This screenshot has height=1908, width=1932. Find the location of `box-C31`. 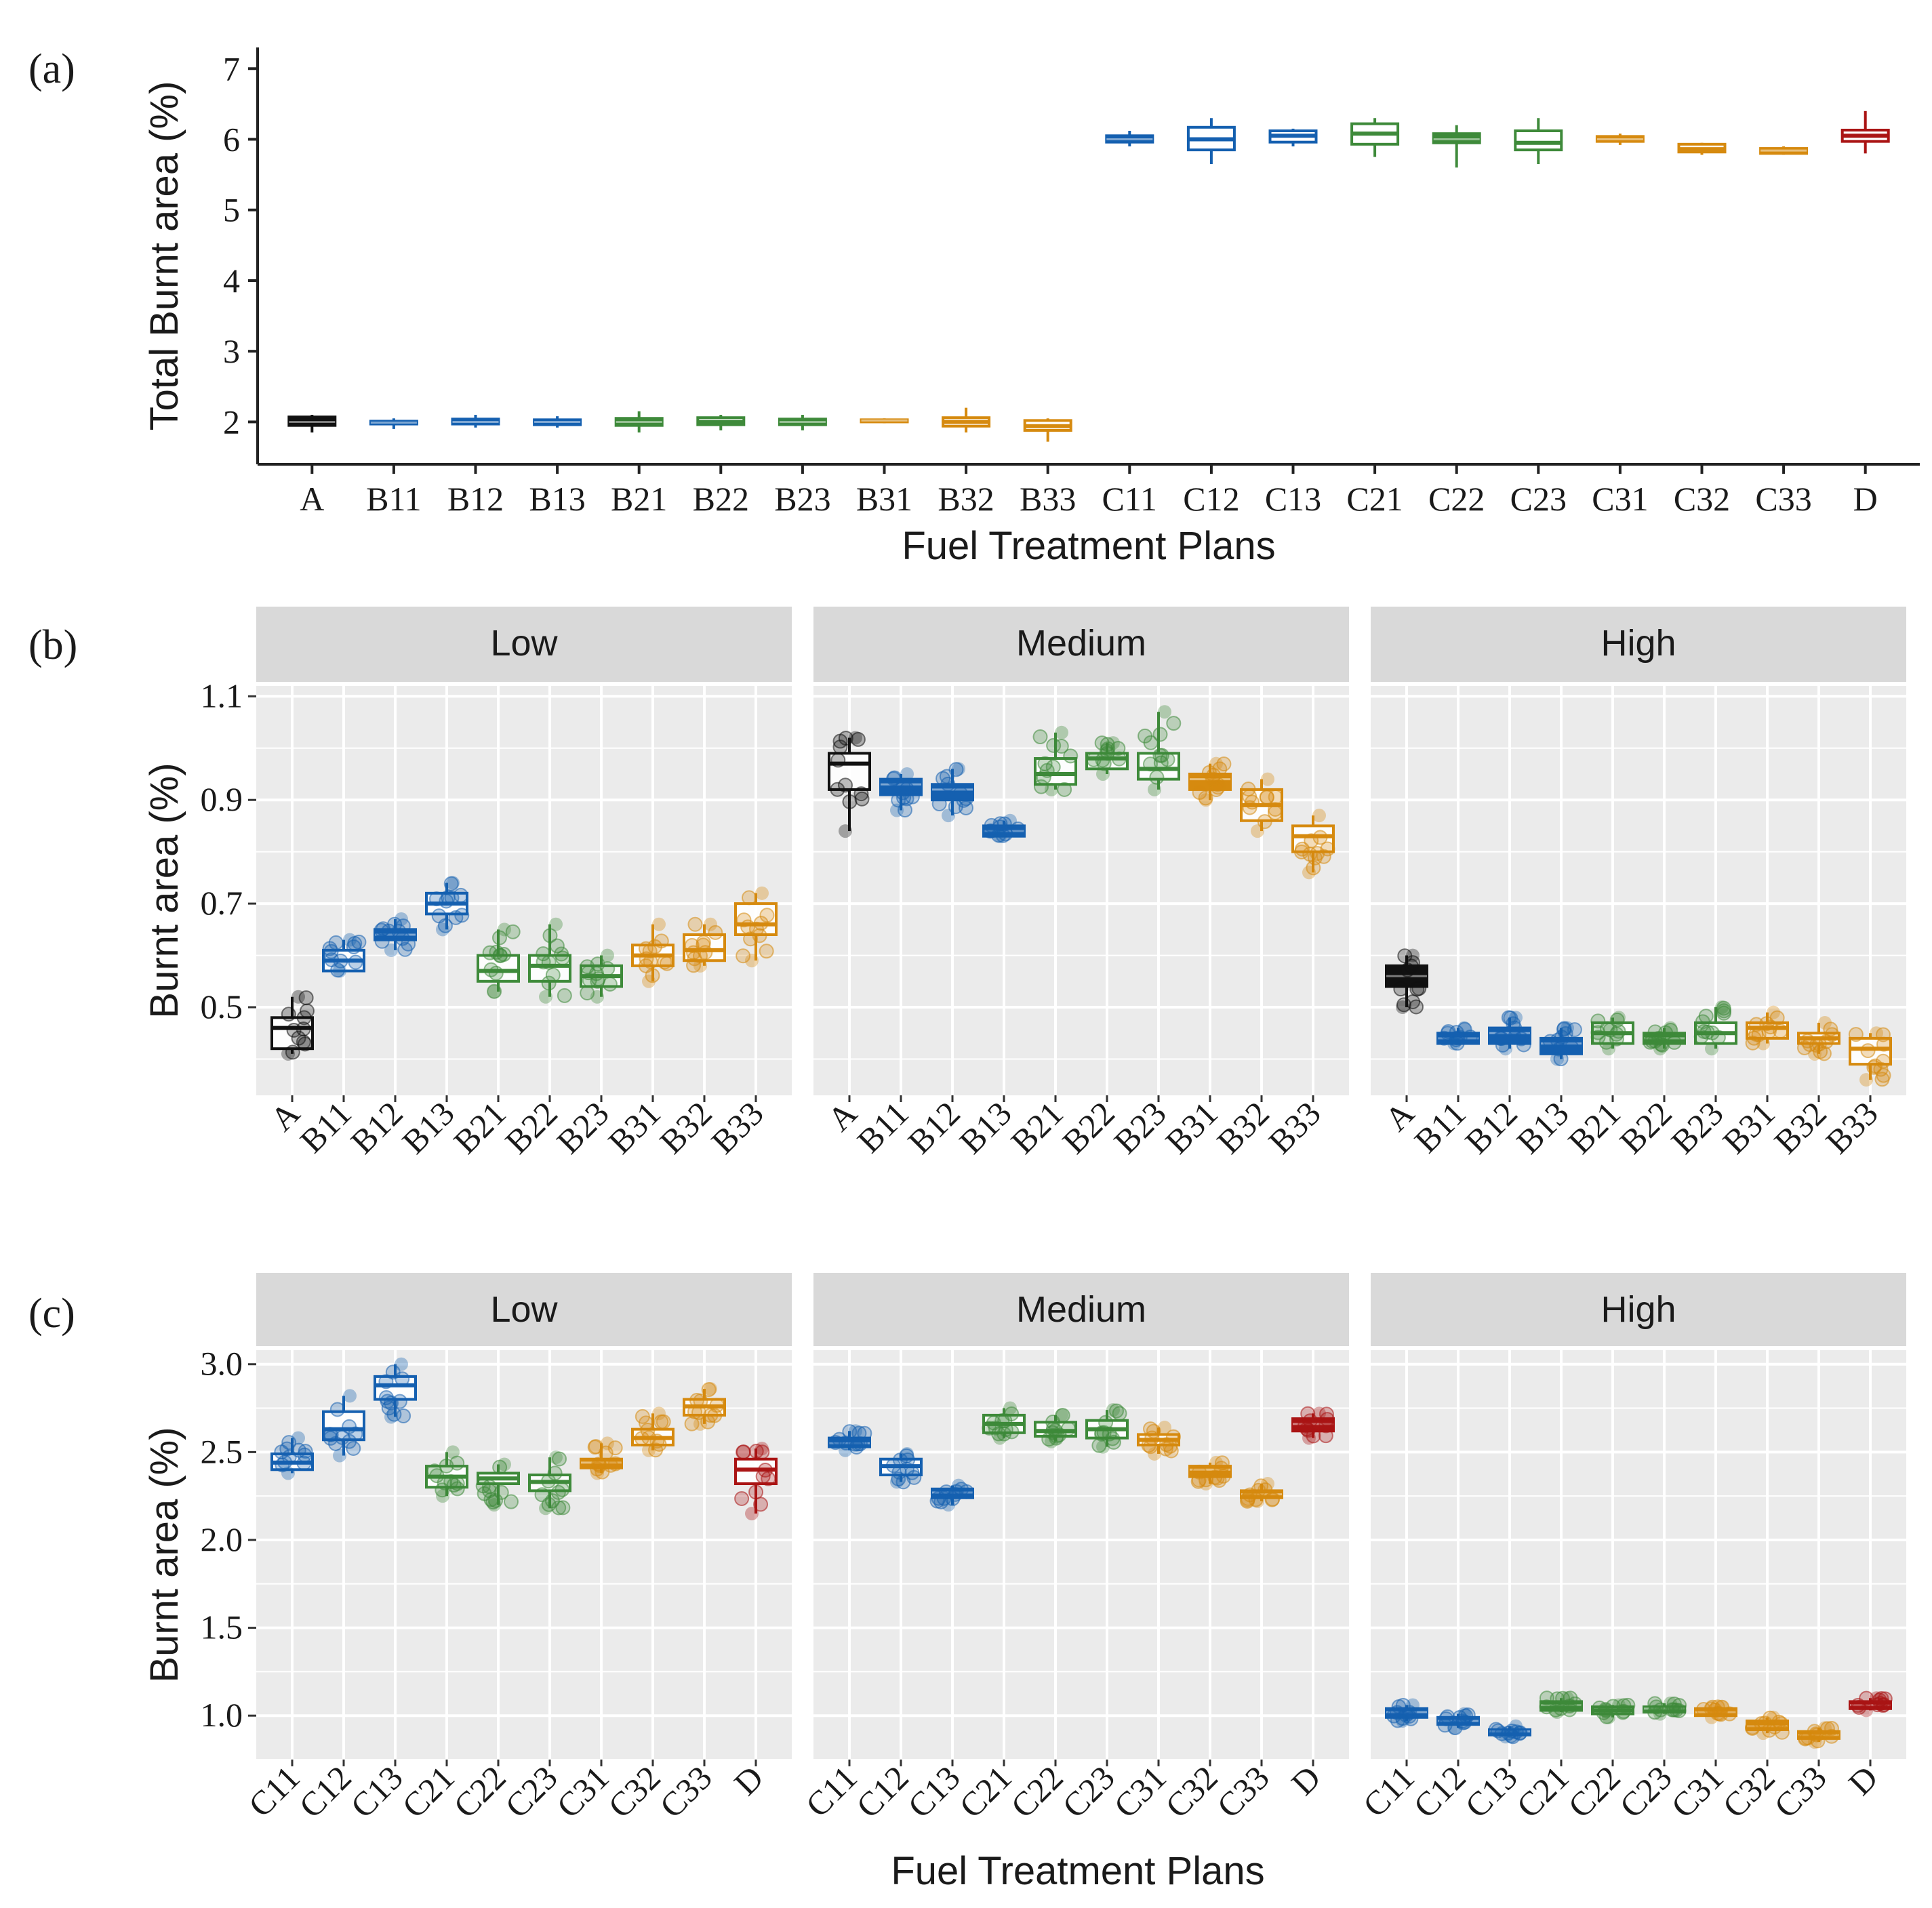

box-C31 is located at coordinates (1620, 139).